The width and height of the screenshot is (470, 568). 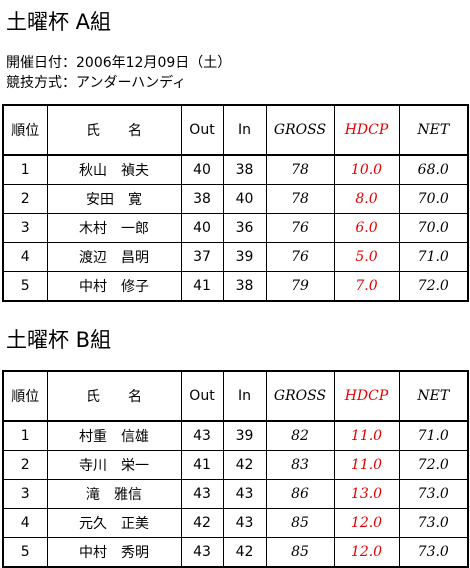 I want to click on table-row: 5 中村 秀明 43 42 85 12.0 73.0, so click(x=235, y=552).